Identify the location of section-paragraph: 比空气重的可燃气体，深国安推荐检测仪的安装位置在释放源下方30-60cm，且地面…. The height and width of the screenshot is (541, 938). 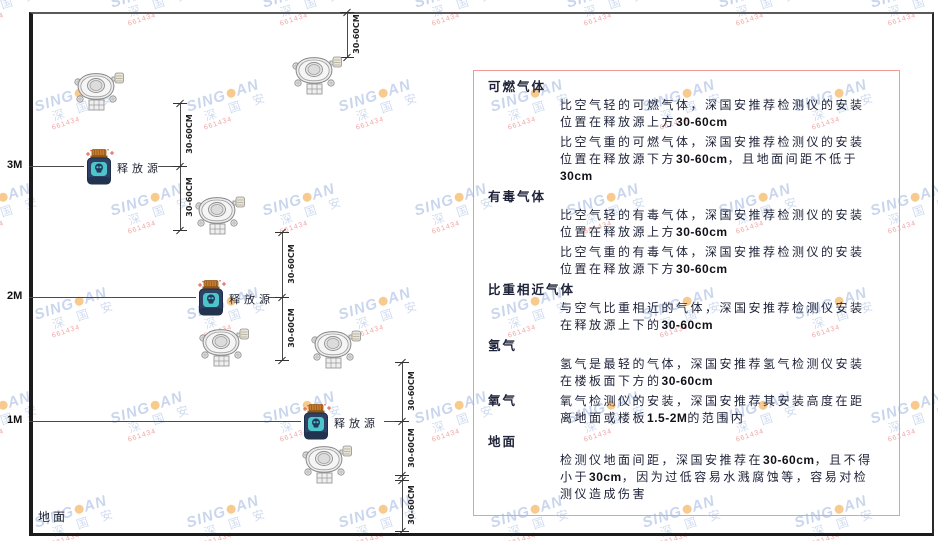
(712, 159).